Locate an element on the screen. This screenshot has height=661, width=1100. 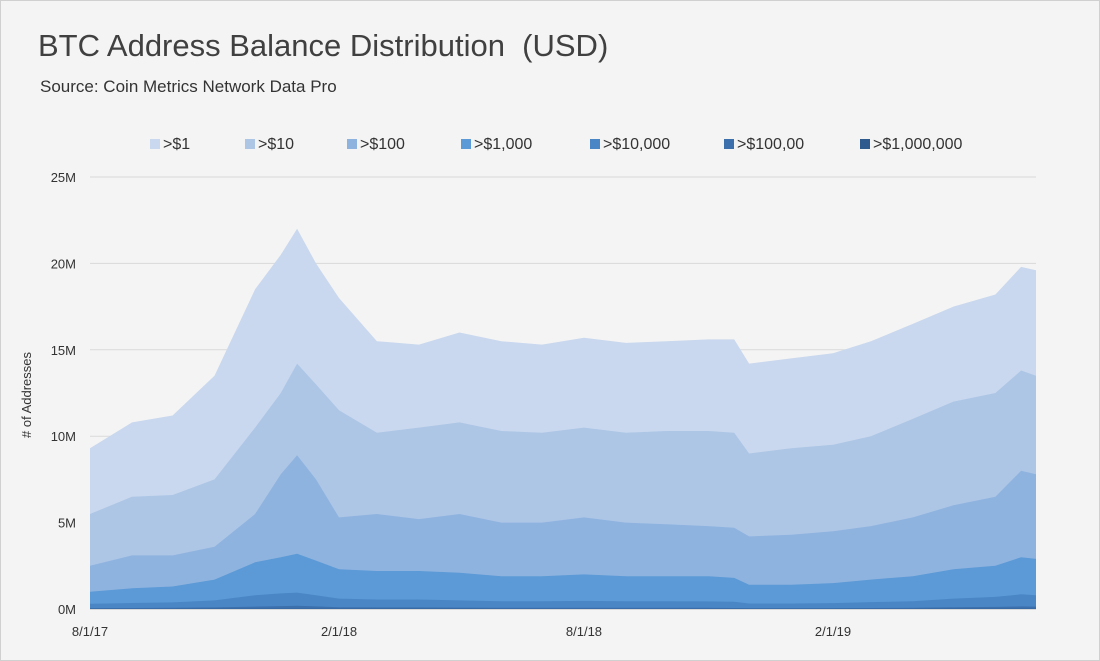
chart-title: BTC Address Balance Distribution (USD) is located at coordinates (323, 45).